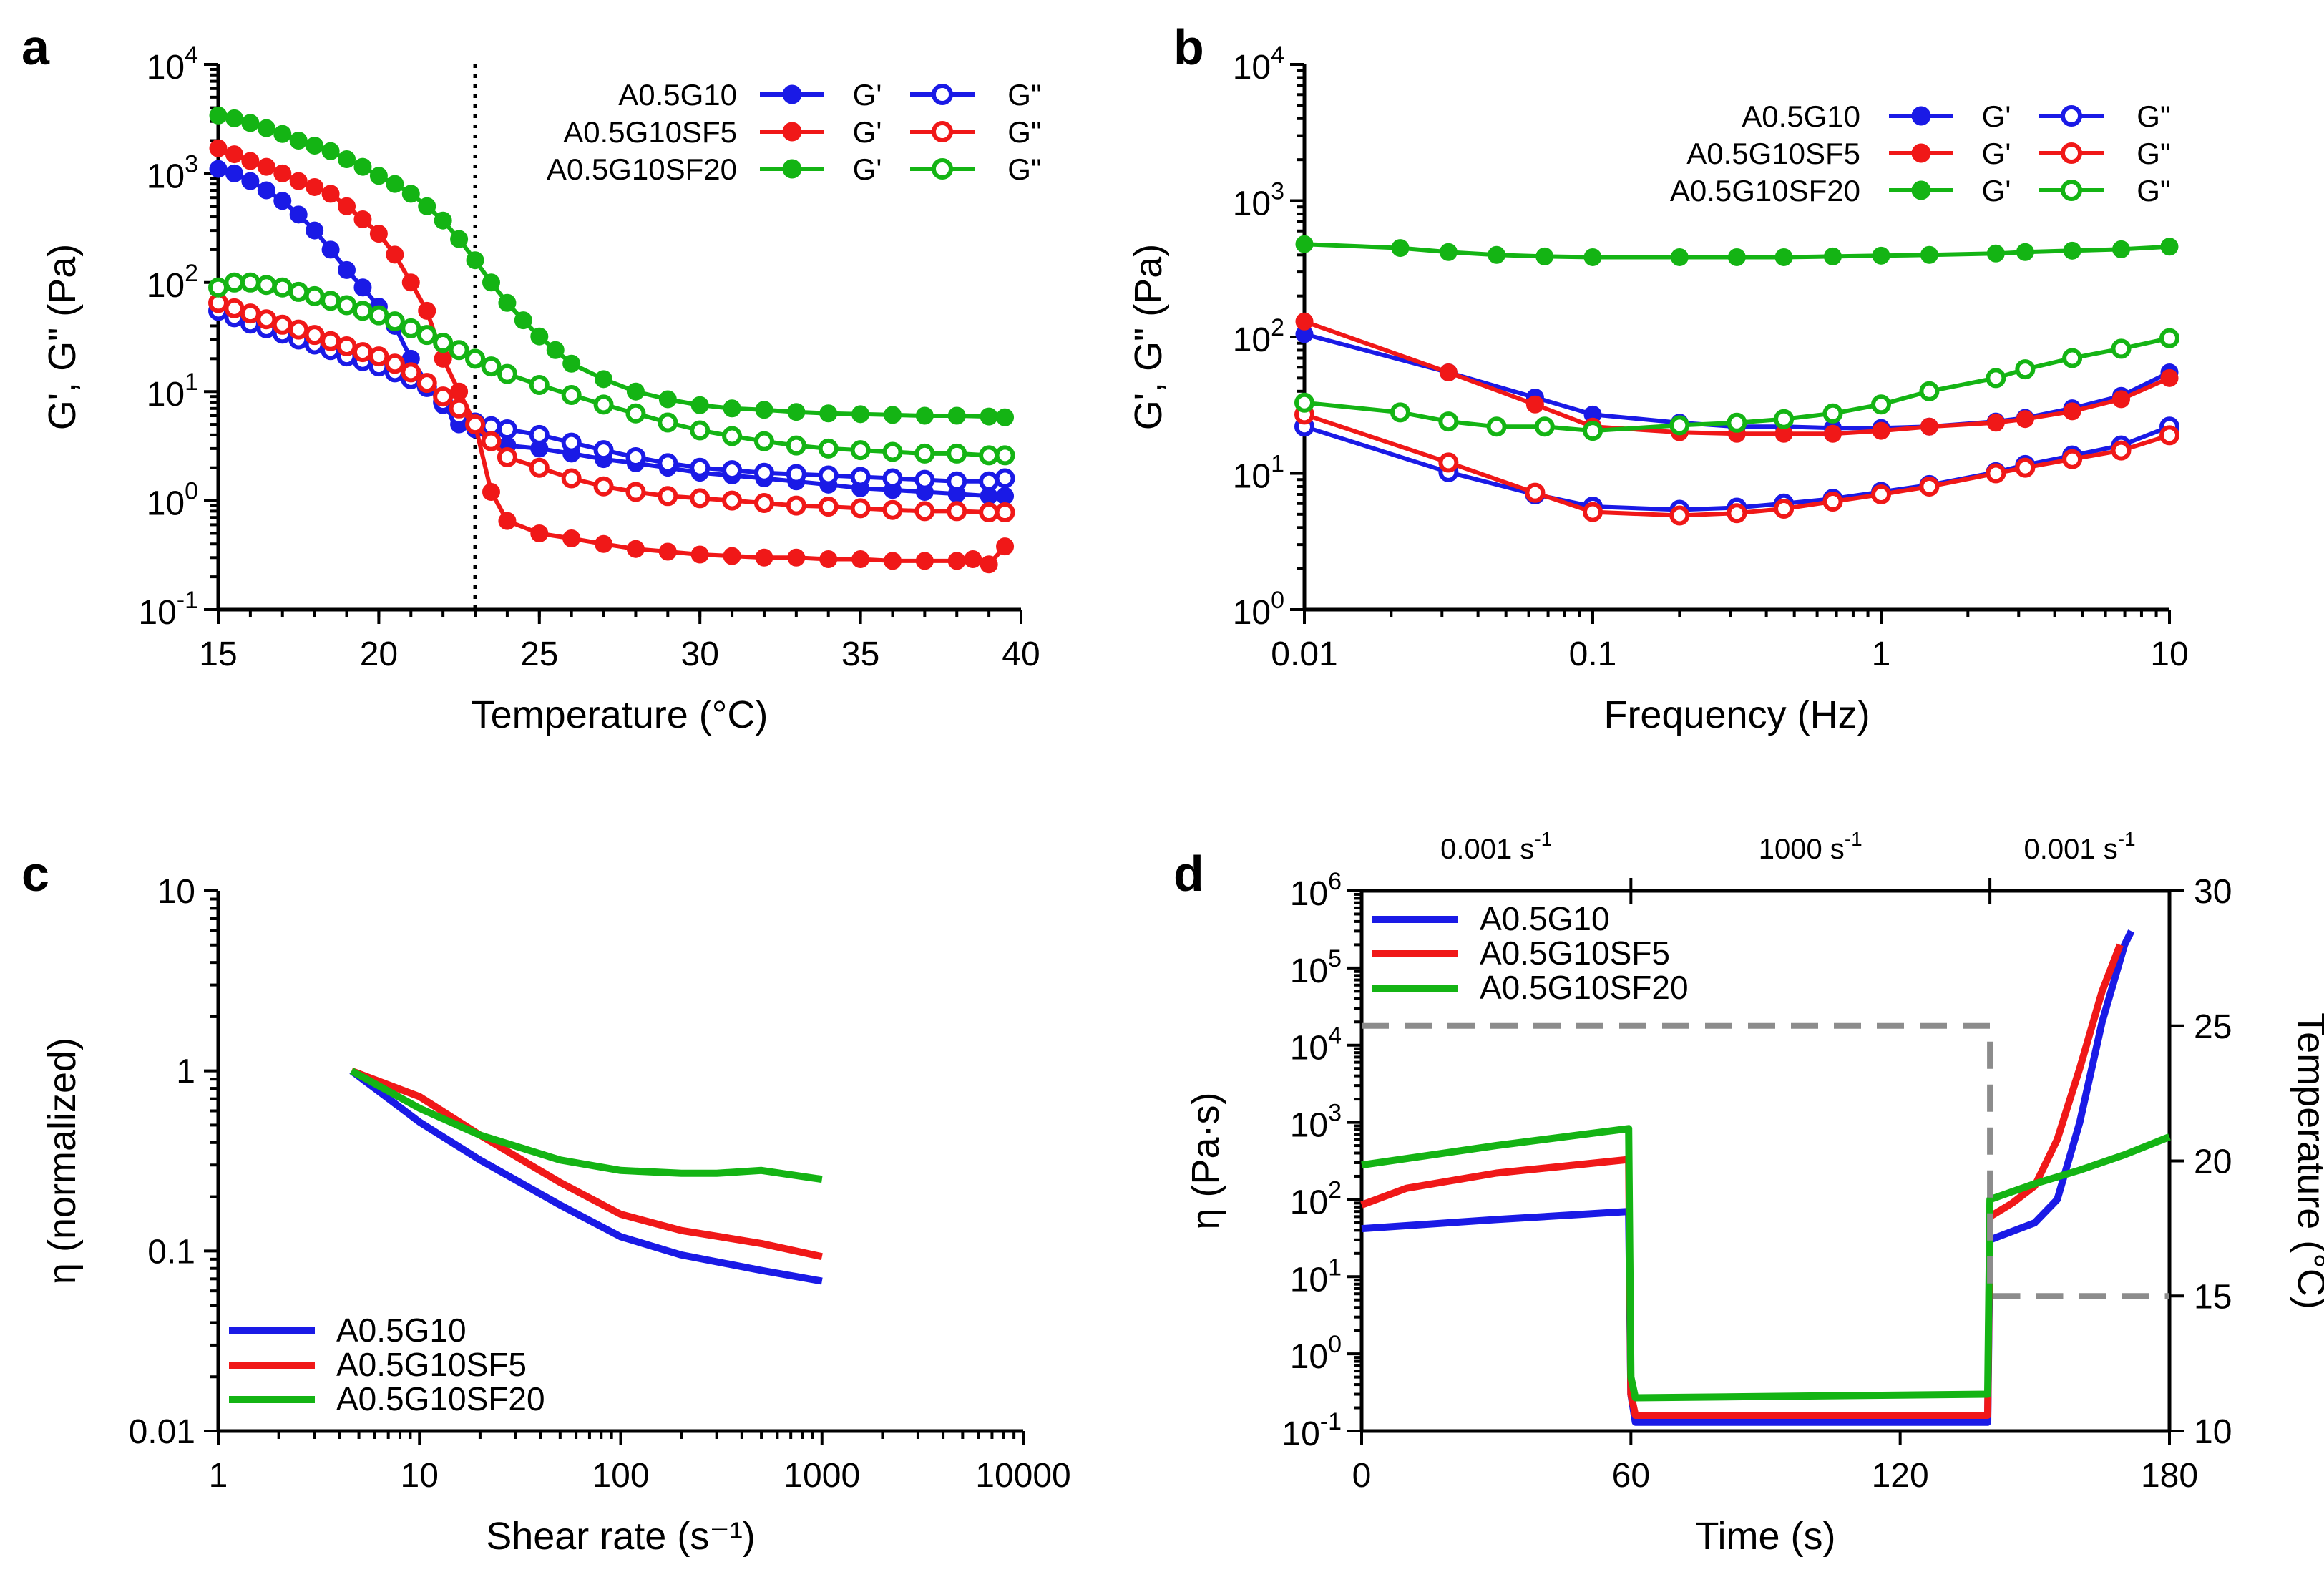  What do you see at coordinates (35, 874) in the screenshot?
I see `panel-label: c` at bounding box center [35, 874].